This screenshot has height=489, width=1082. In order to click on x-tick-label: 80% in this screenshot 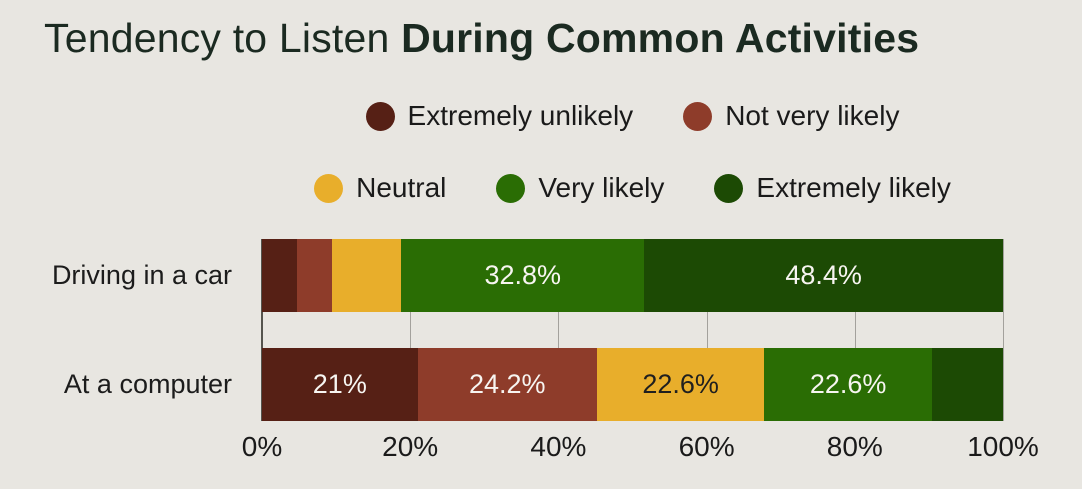, I will do `click(854, 446)`.